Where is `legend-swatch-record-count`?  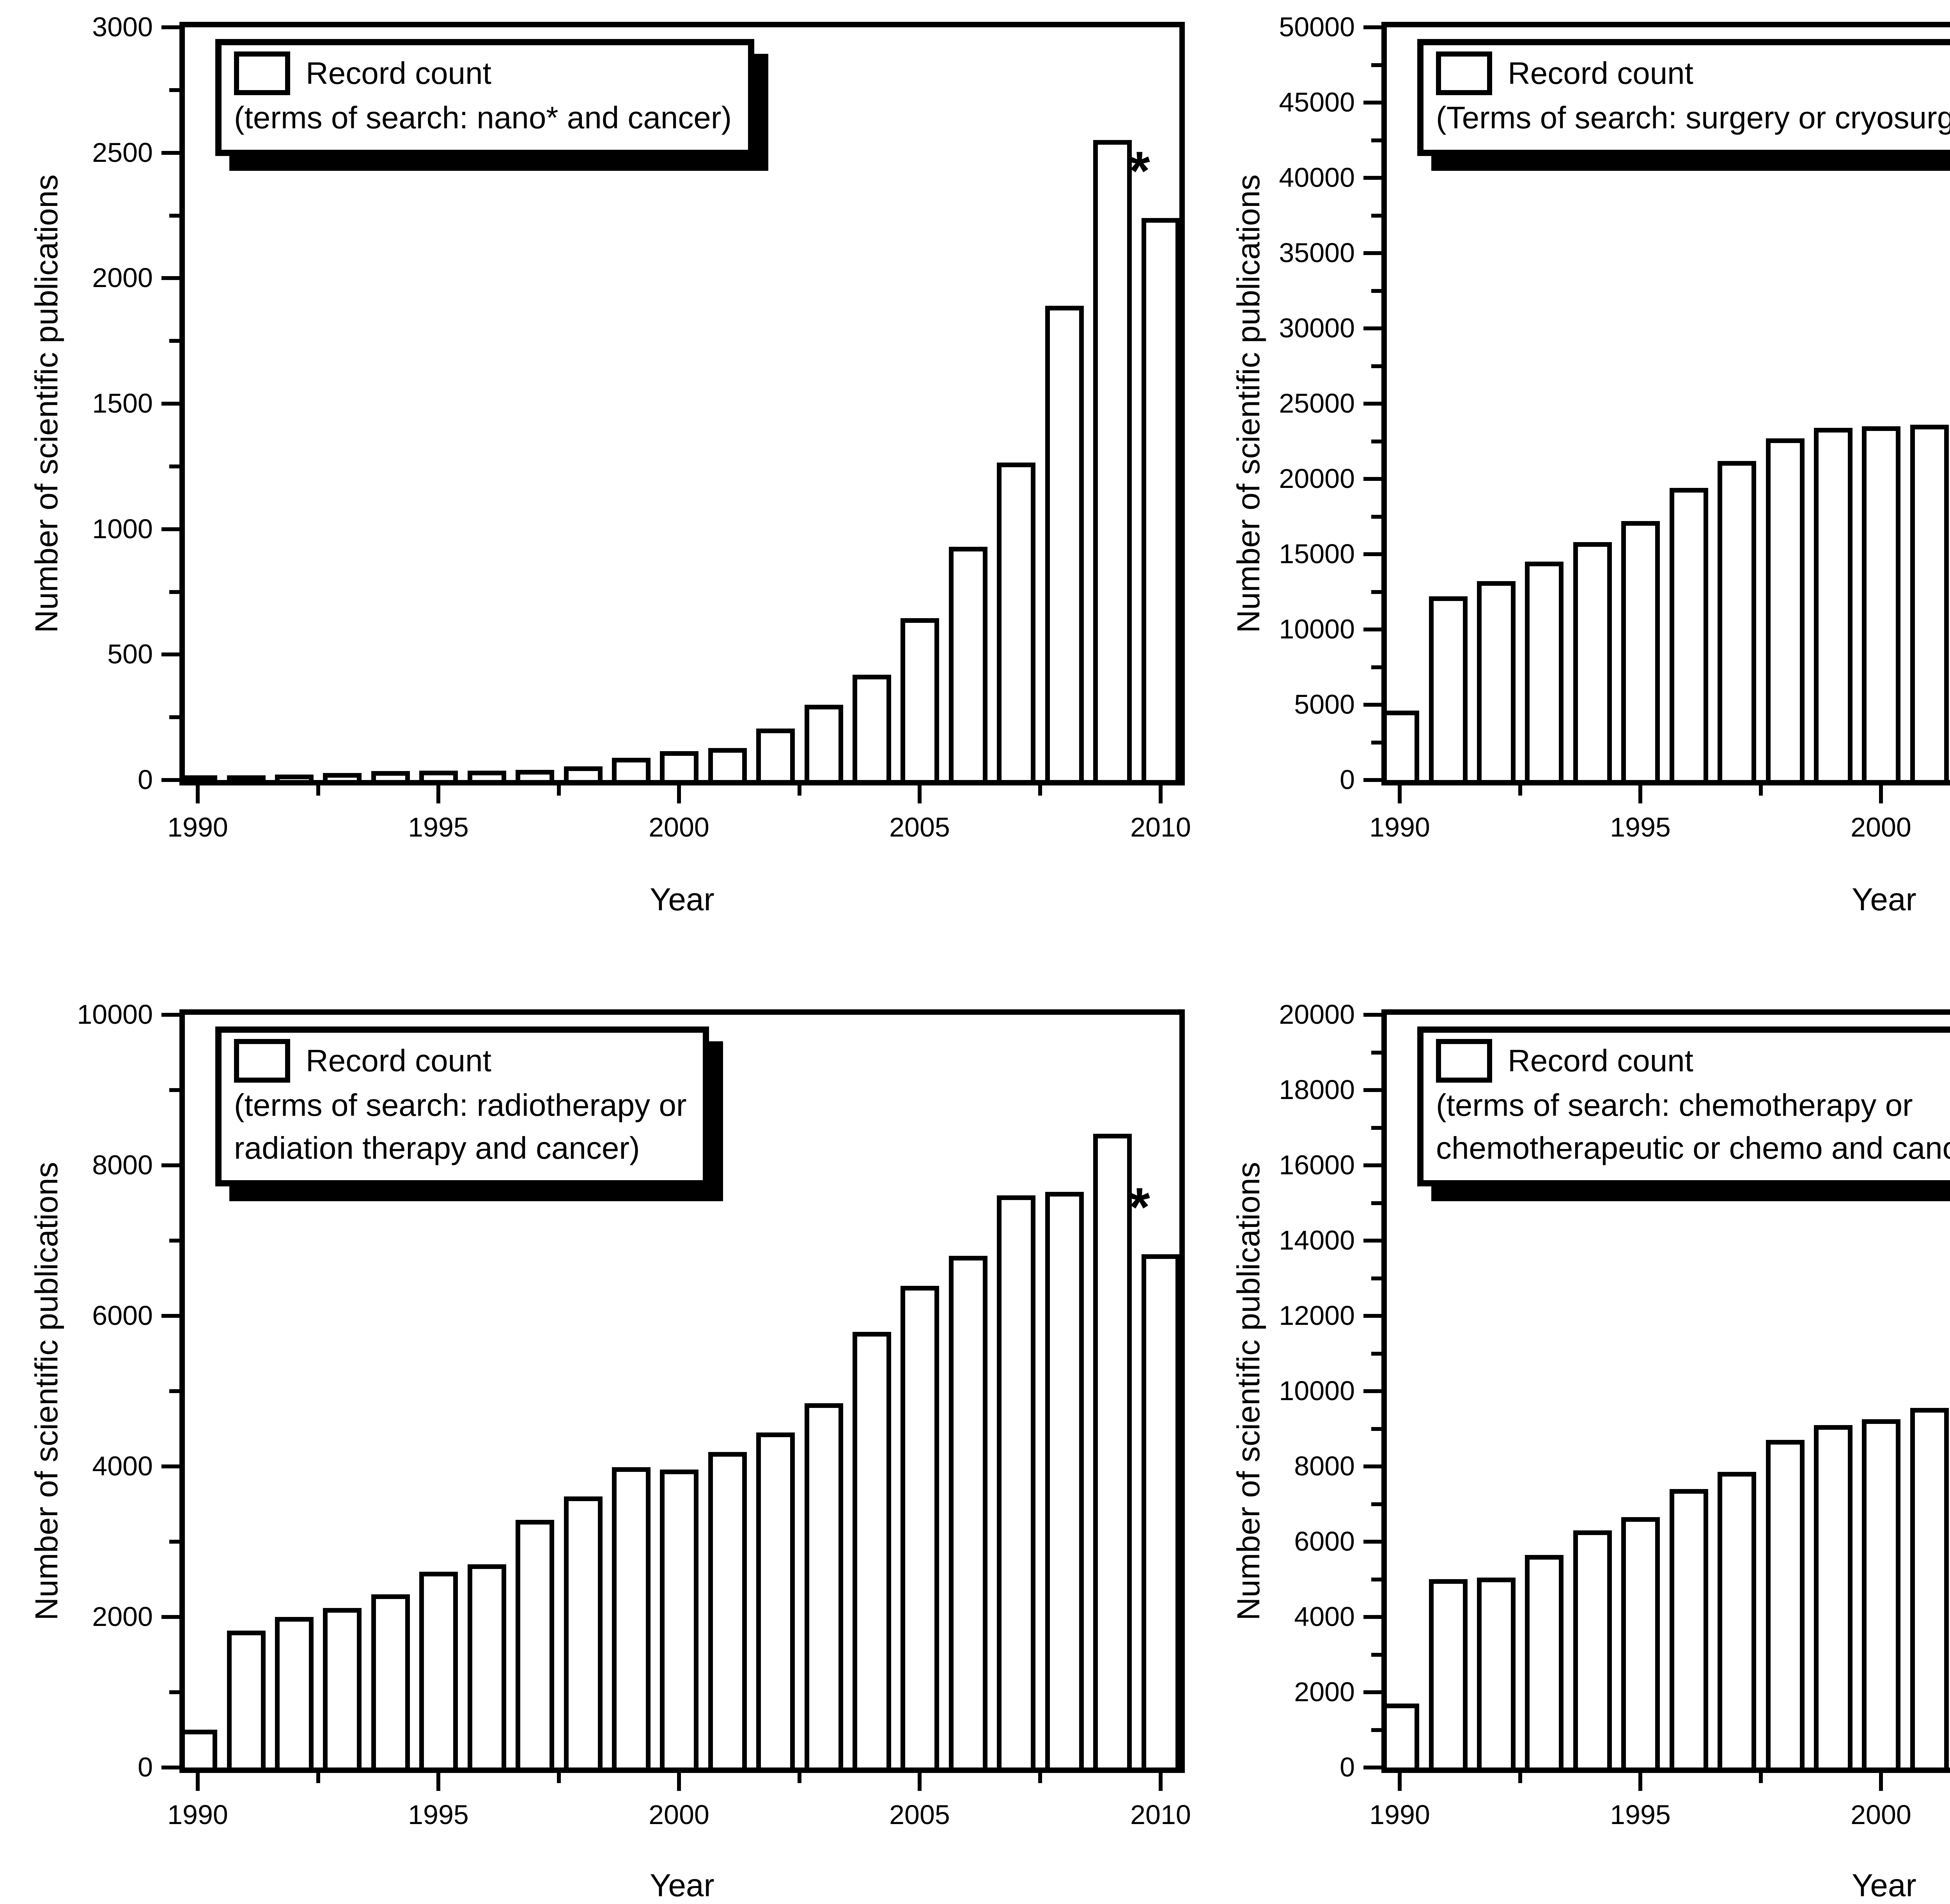 legend-swatch-record-count is located at coordinates (1464, 73).